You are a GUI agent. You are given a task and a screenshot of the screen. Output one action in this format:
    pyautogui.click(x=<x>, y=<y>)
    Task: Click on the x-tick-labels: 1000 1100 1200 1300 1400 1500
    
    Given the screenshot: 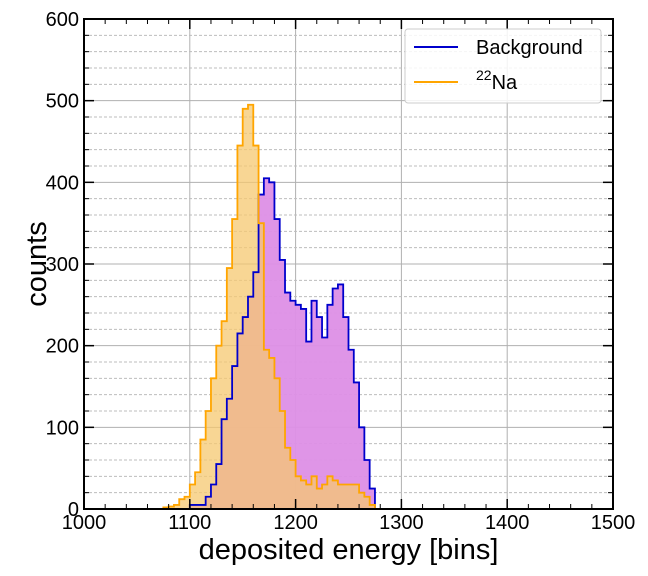 What is the action you would take?
    pyautogui.click(x=349, y=523)
    